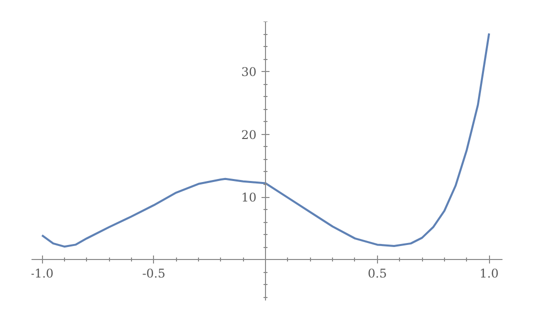 This screenshot has width=540, height=321. Describe the element at coordinates (249, 72) in the screenshot. I see `y-tick-label: 30` at that location.